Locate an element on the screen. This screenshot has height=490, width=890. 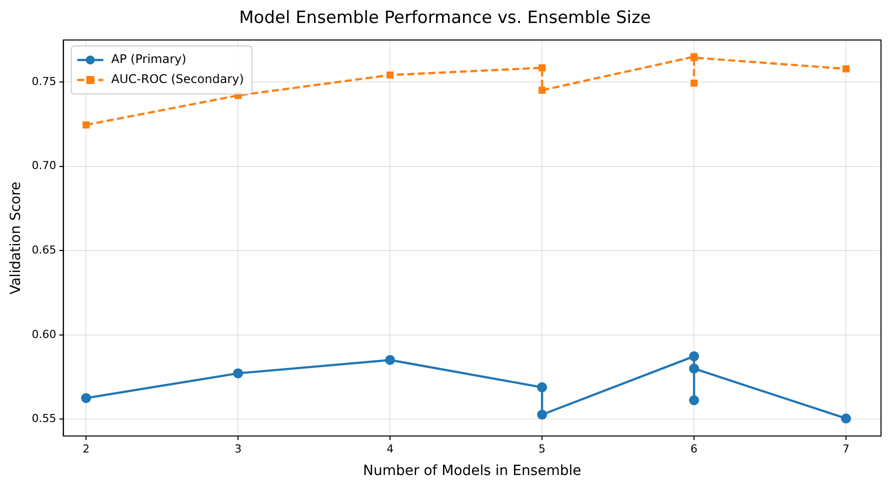
x-tick-label: 5 is located at coordinates (542, 449).